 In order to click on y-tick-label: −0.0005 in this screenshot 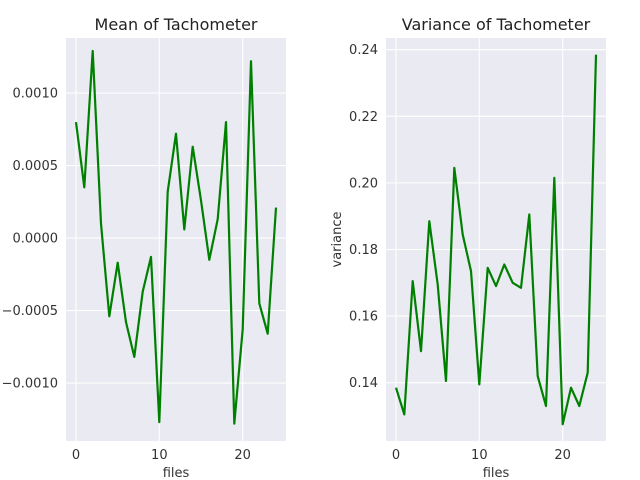, I will do `click(30, 311)`.